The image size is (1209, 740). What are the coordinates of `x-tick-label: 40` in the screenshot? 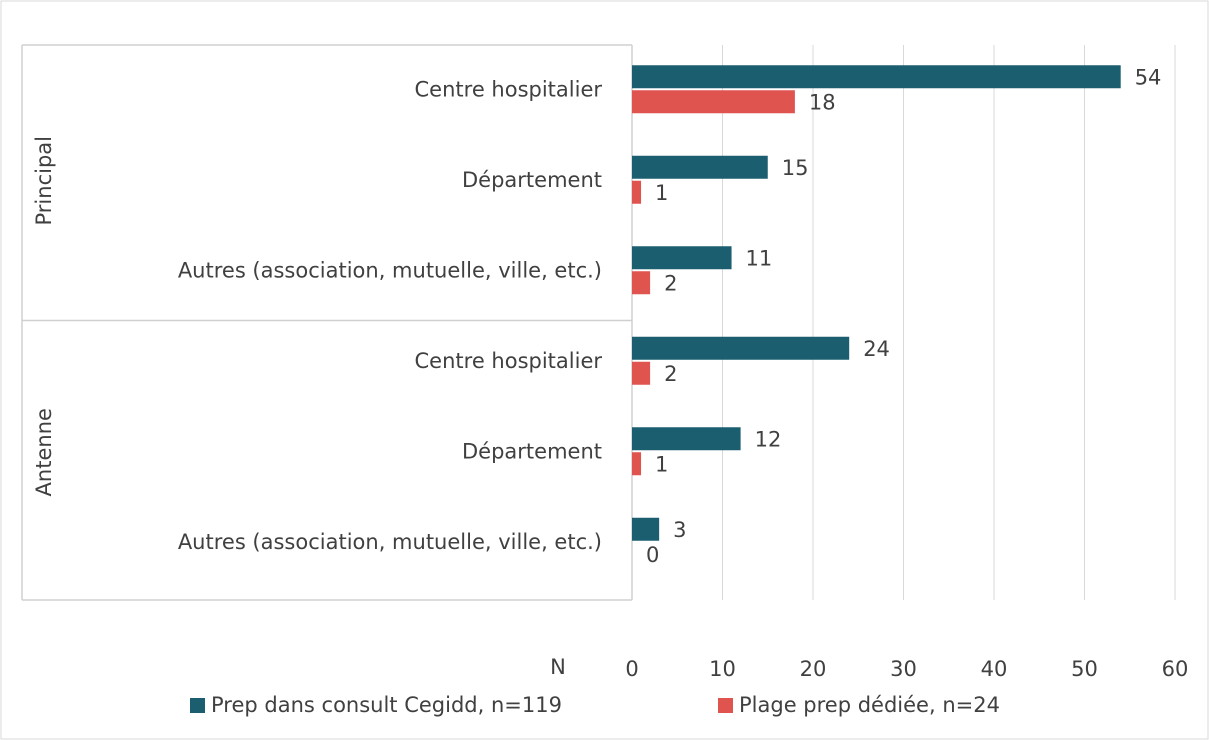 It's located at (994, 669).